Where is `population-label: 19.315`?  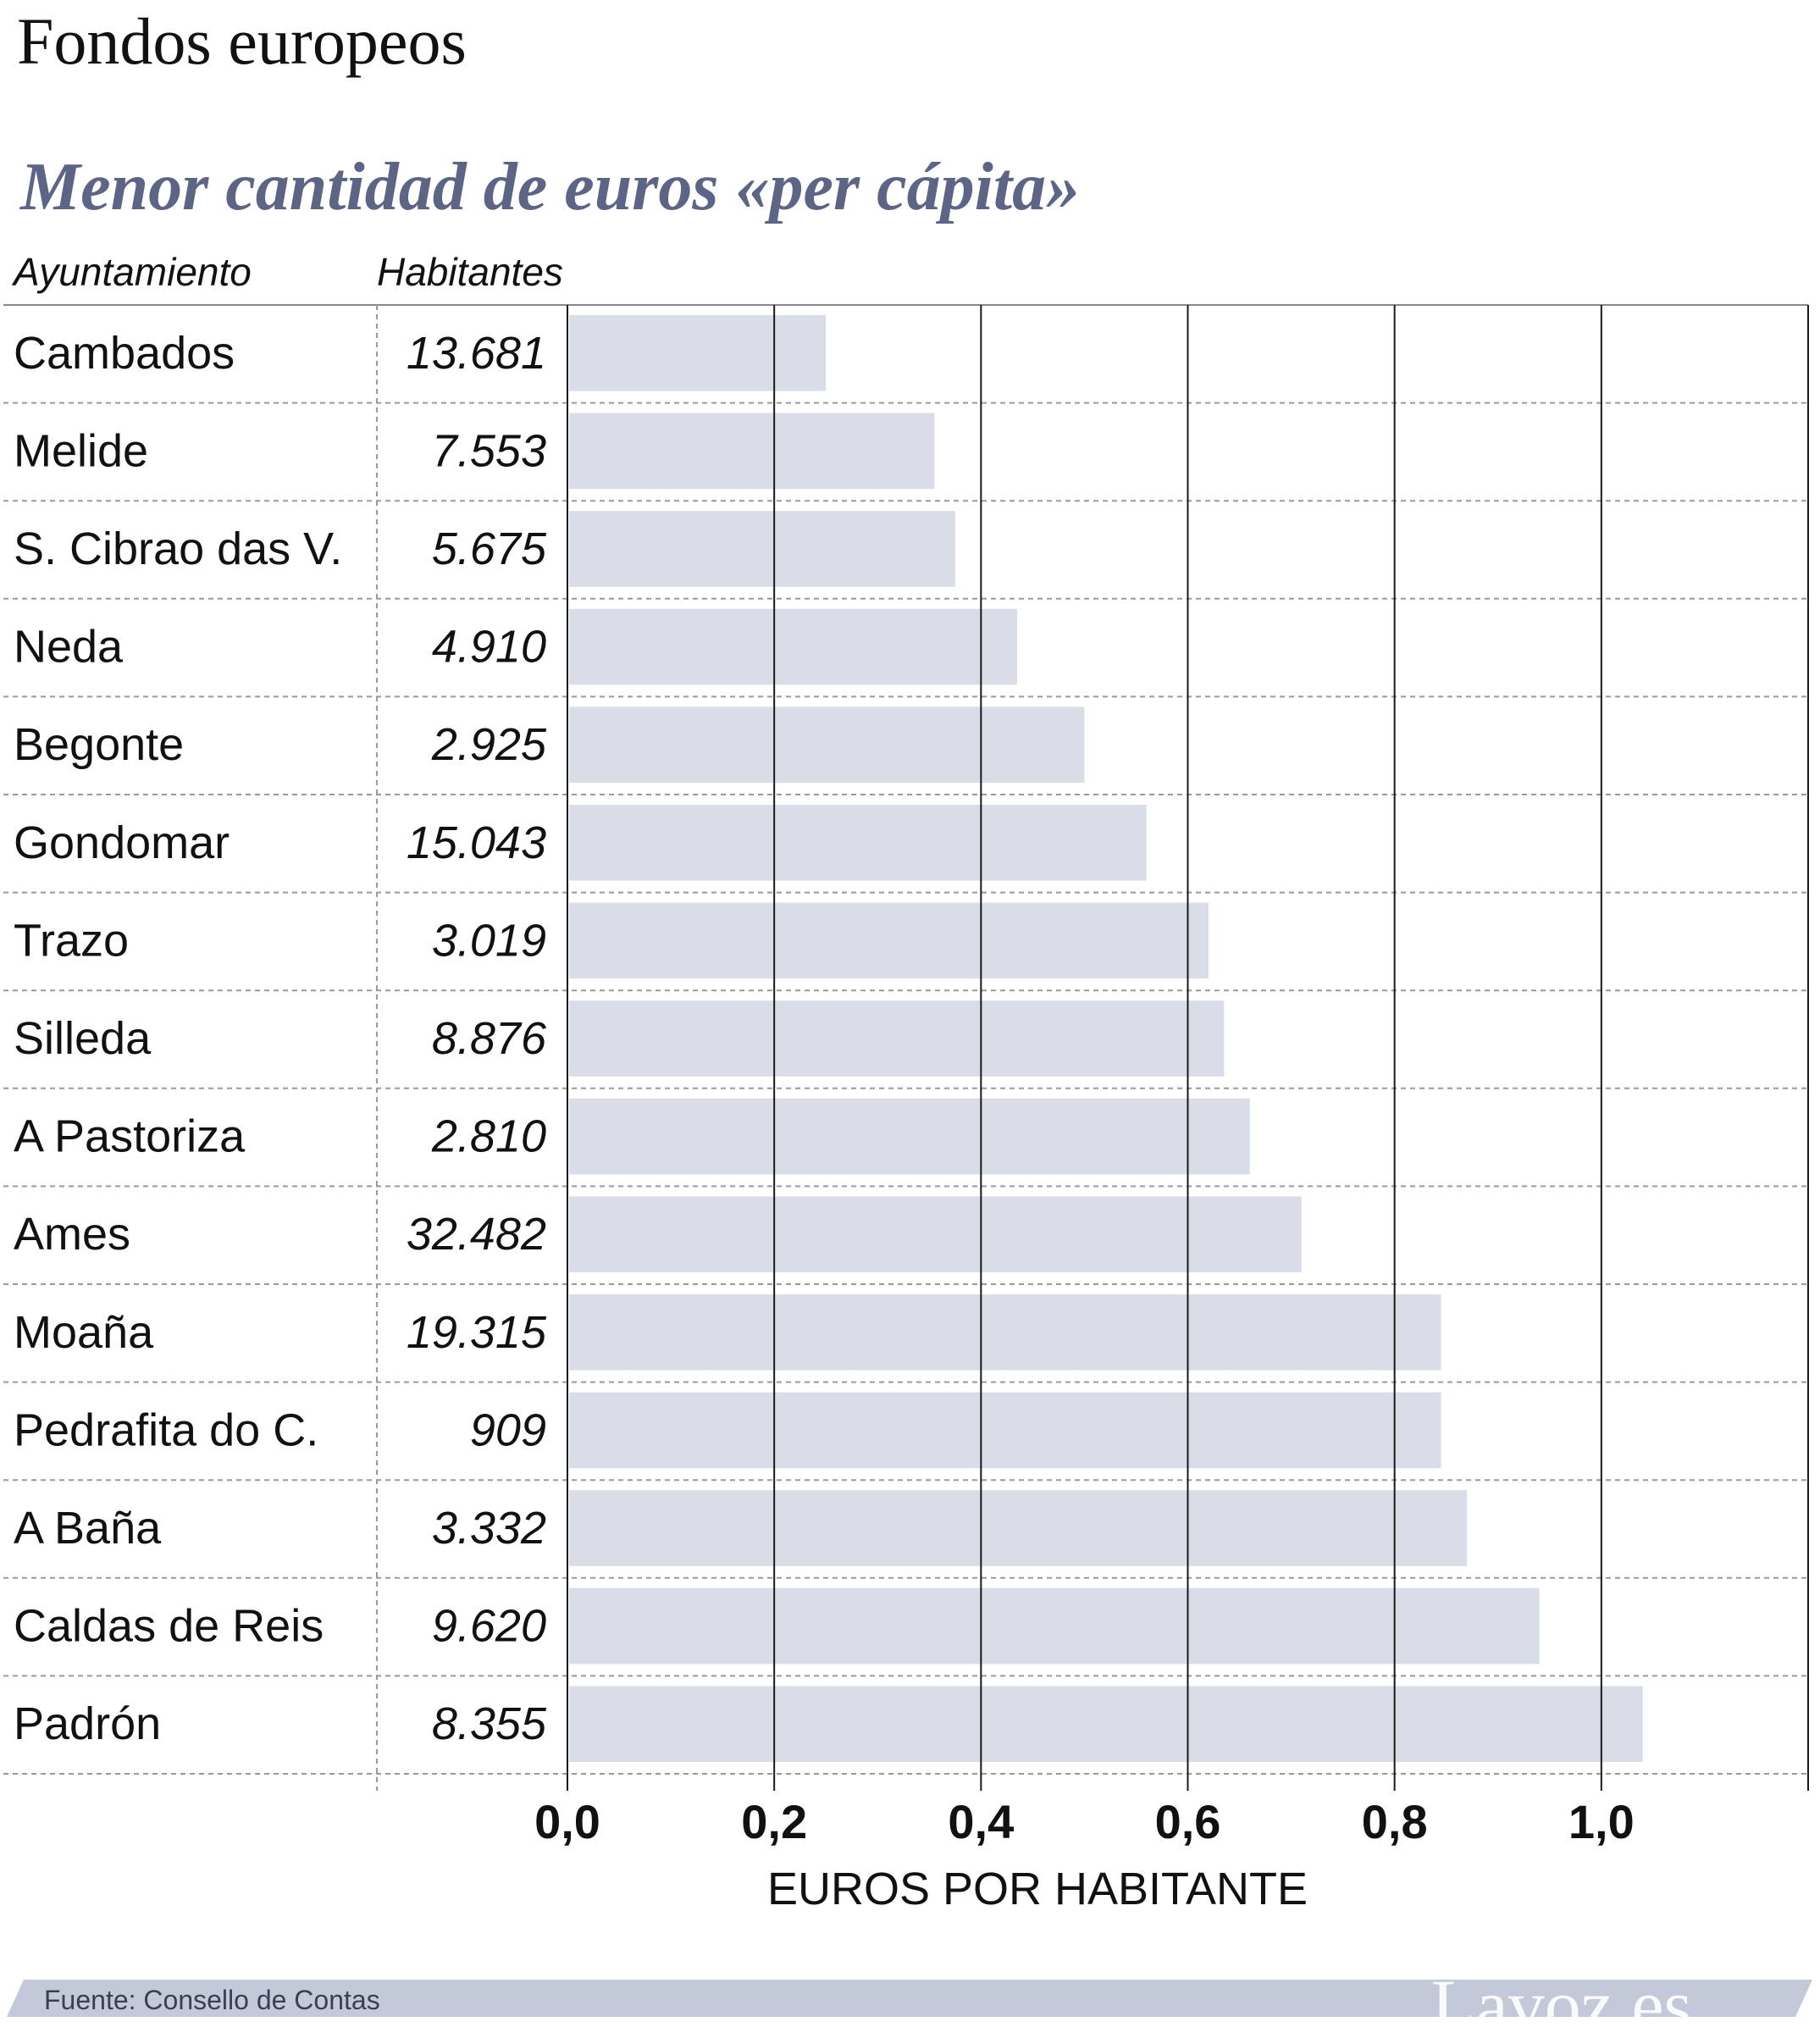 population-label: 19.315 is located at coordinates (477, 1332).